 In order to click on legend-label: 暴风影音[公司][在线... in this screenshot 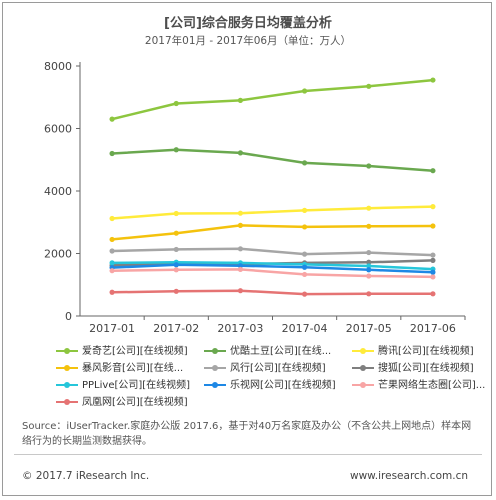, I will do `click(133, 368)`.